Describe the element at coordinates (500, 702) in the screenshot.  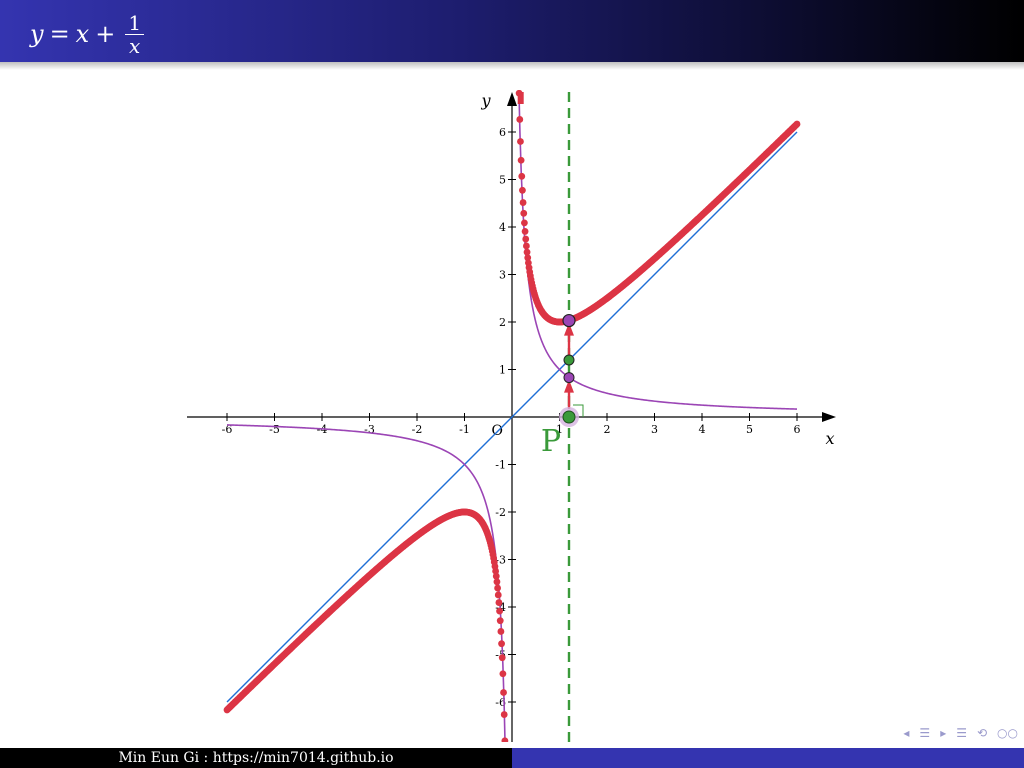
I see `y-tick-label: -6` at that location.